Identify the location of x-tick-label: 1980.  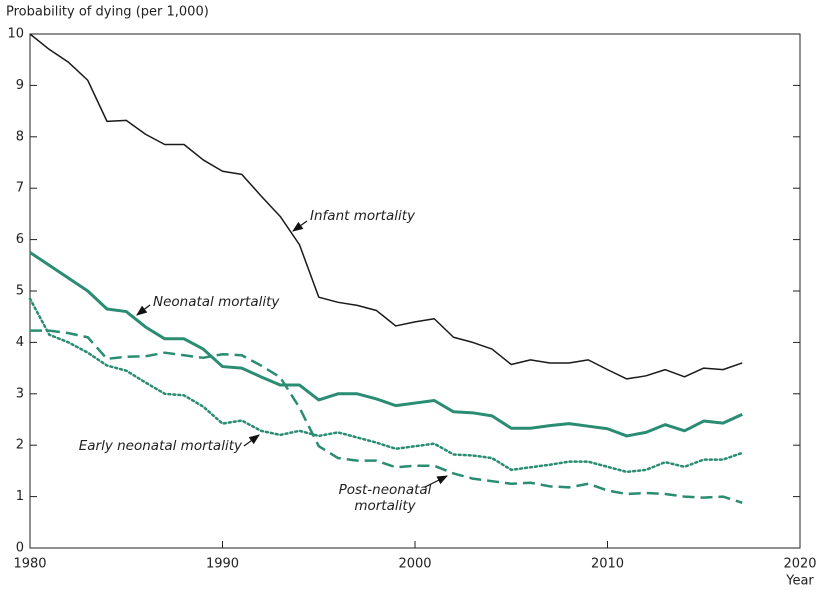
(29, 564).